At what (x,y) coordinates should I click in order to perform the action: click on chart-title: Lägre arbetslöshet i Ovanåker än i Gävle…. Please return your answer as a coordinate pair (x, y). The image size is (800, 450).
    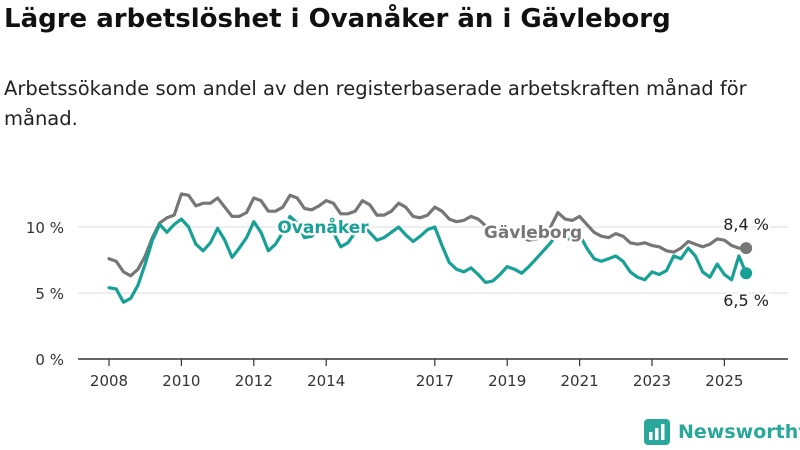
    Looking at the image, I should click on (337, 19).